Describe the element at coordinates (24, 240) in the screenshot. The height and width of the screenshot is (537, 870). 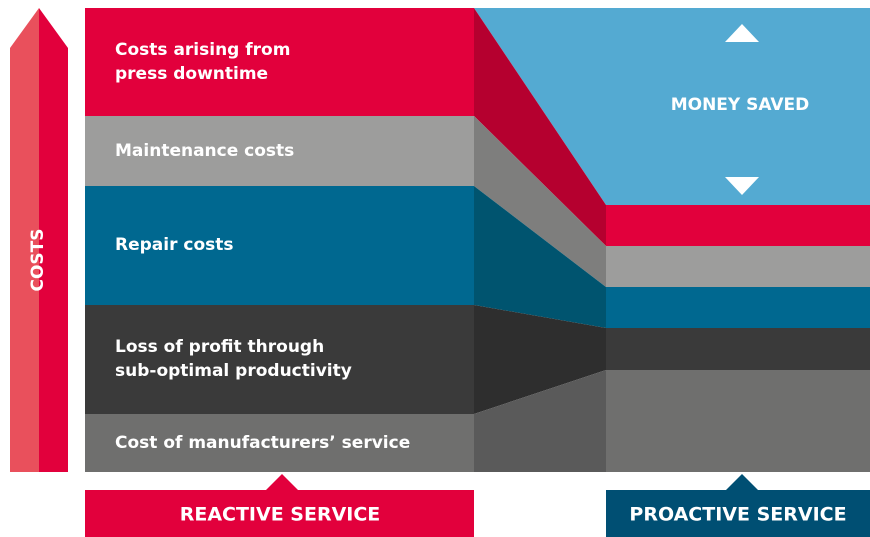
I see `arrow-left-half` at that location.